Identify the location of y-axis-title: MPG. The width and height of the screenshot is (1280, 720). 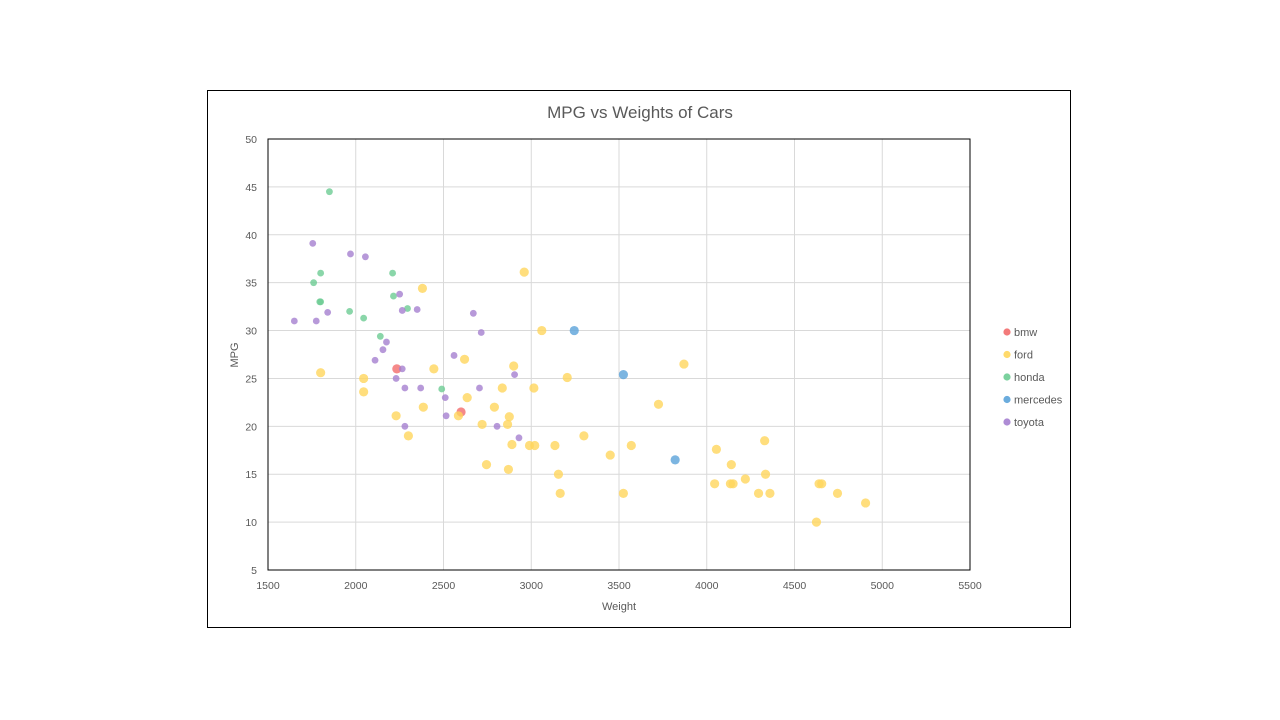
(235, 354).